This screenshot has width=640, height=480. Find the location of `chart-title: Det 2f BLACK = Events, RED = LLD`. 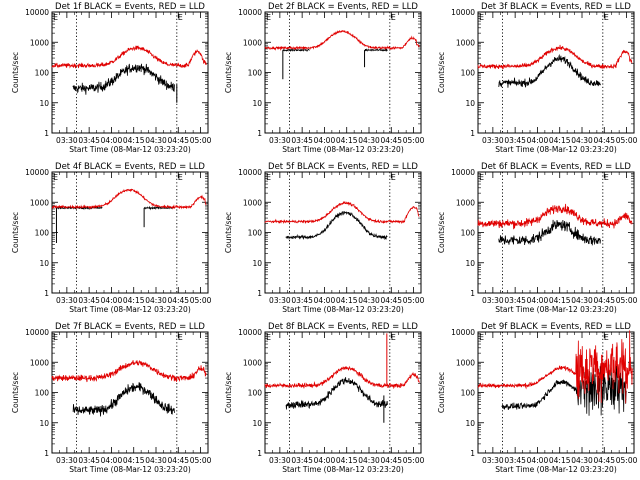

chart-title: Det 2f BLACK = Events, RED = LLD is located at coordinates (343, 7).